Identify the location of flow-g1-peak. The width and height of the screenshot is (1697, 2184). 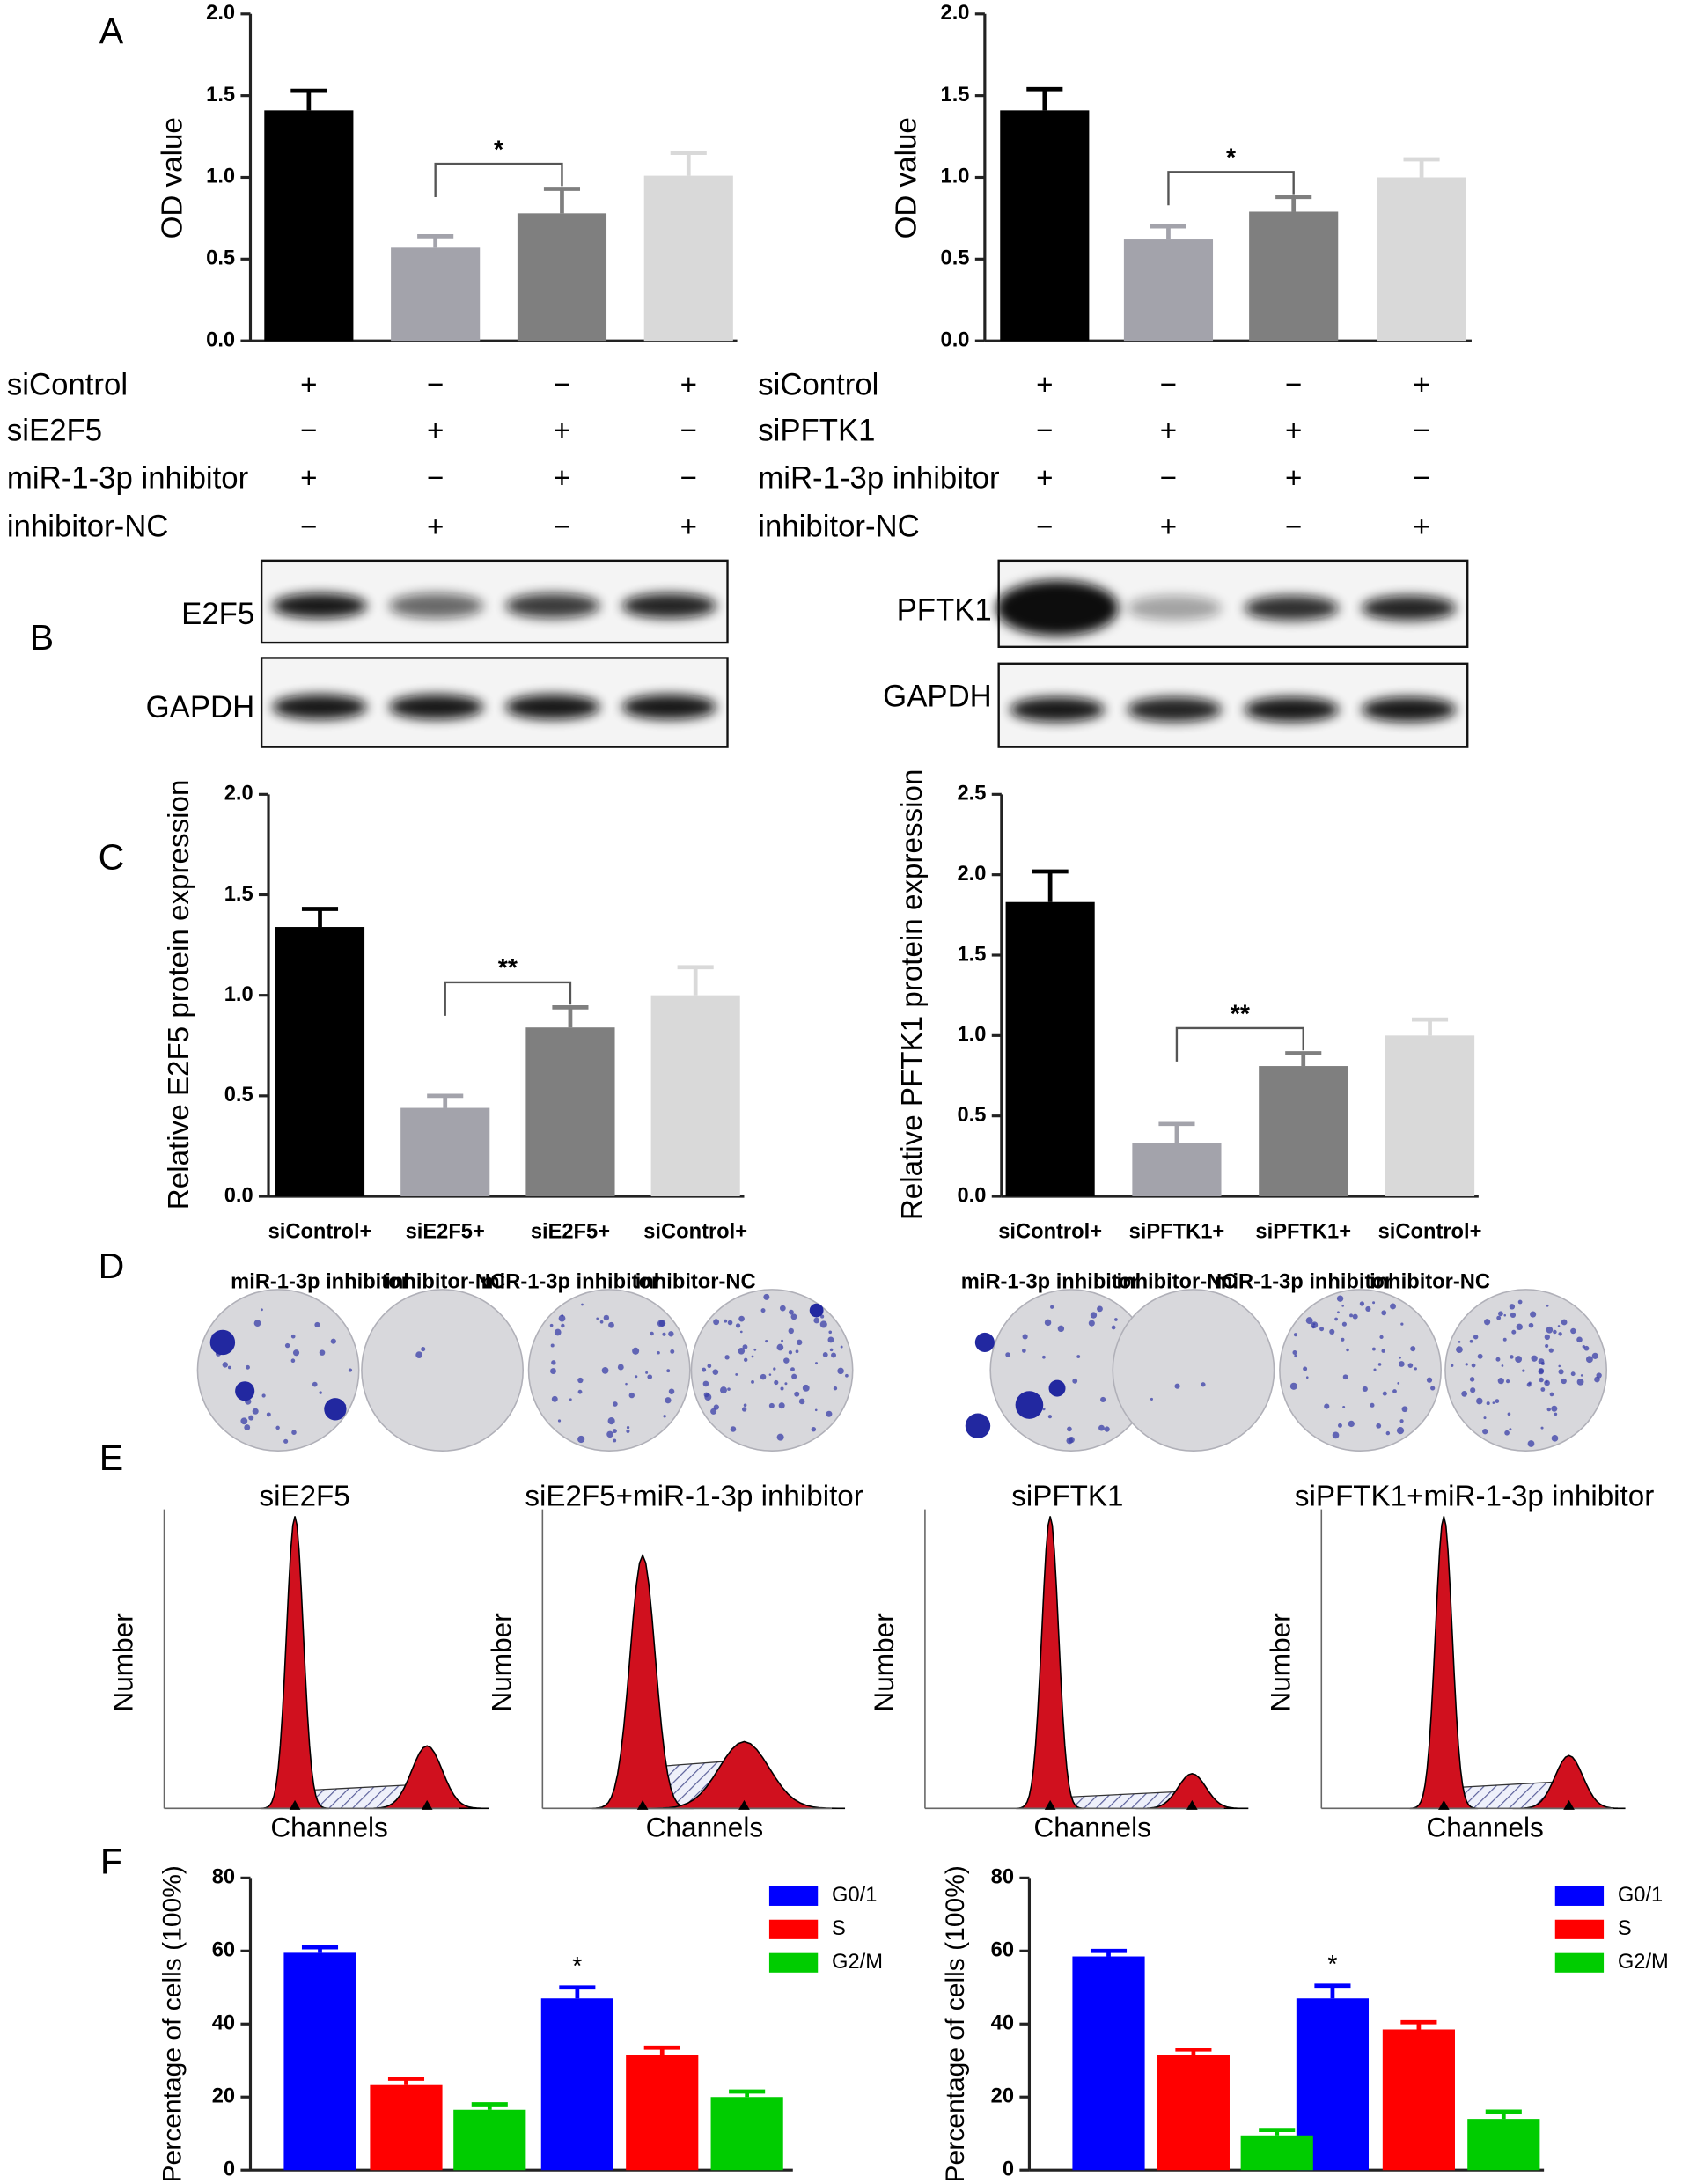
(1444, 1663).